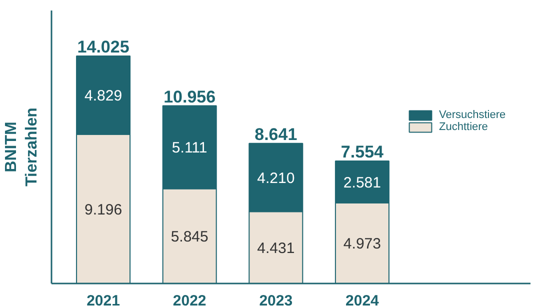 The height and width of the screenshot is (308, 540). What do you see at coordinates (103, 300) in the screenshot?
I see `x-tick-label: 2021` at bounding box center [103, 300].